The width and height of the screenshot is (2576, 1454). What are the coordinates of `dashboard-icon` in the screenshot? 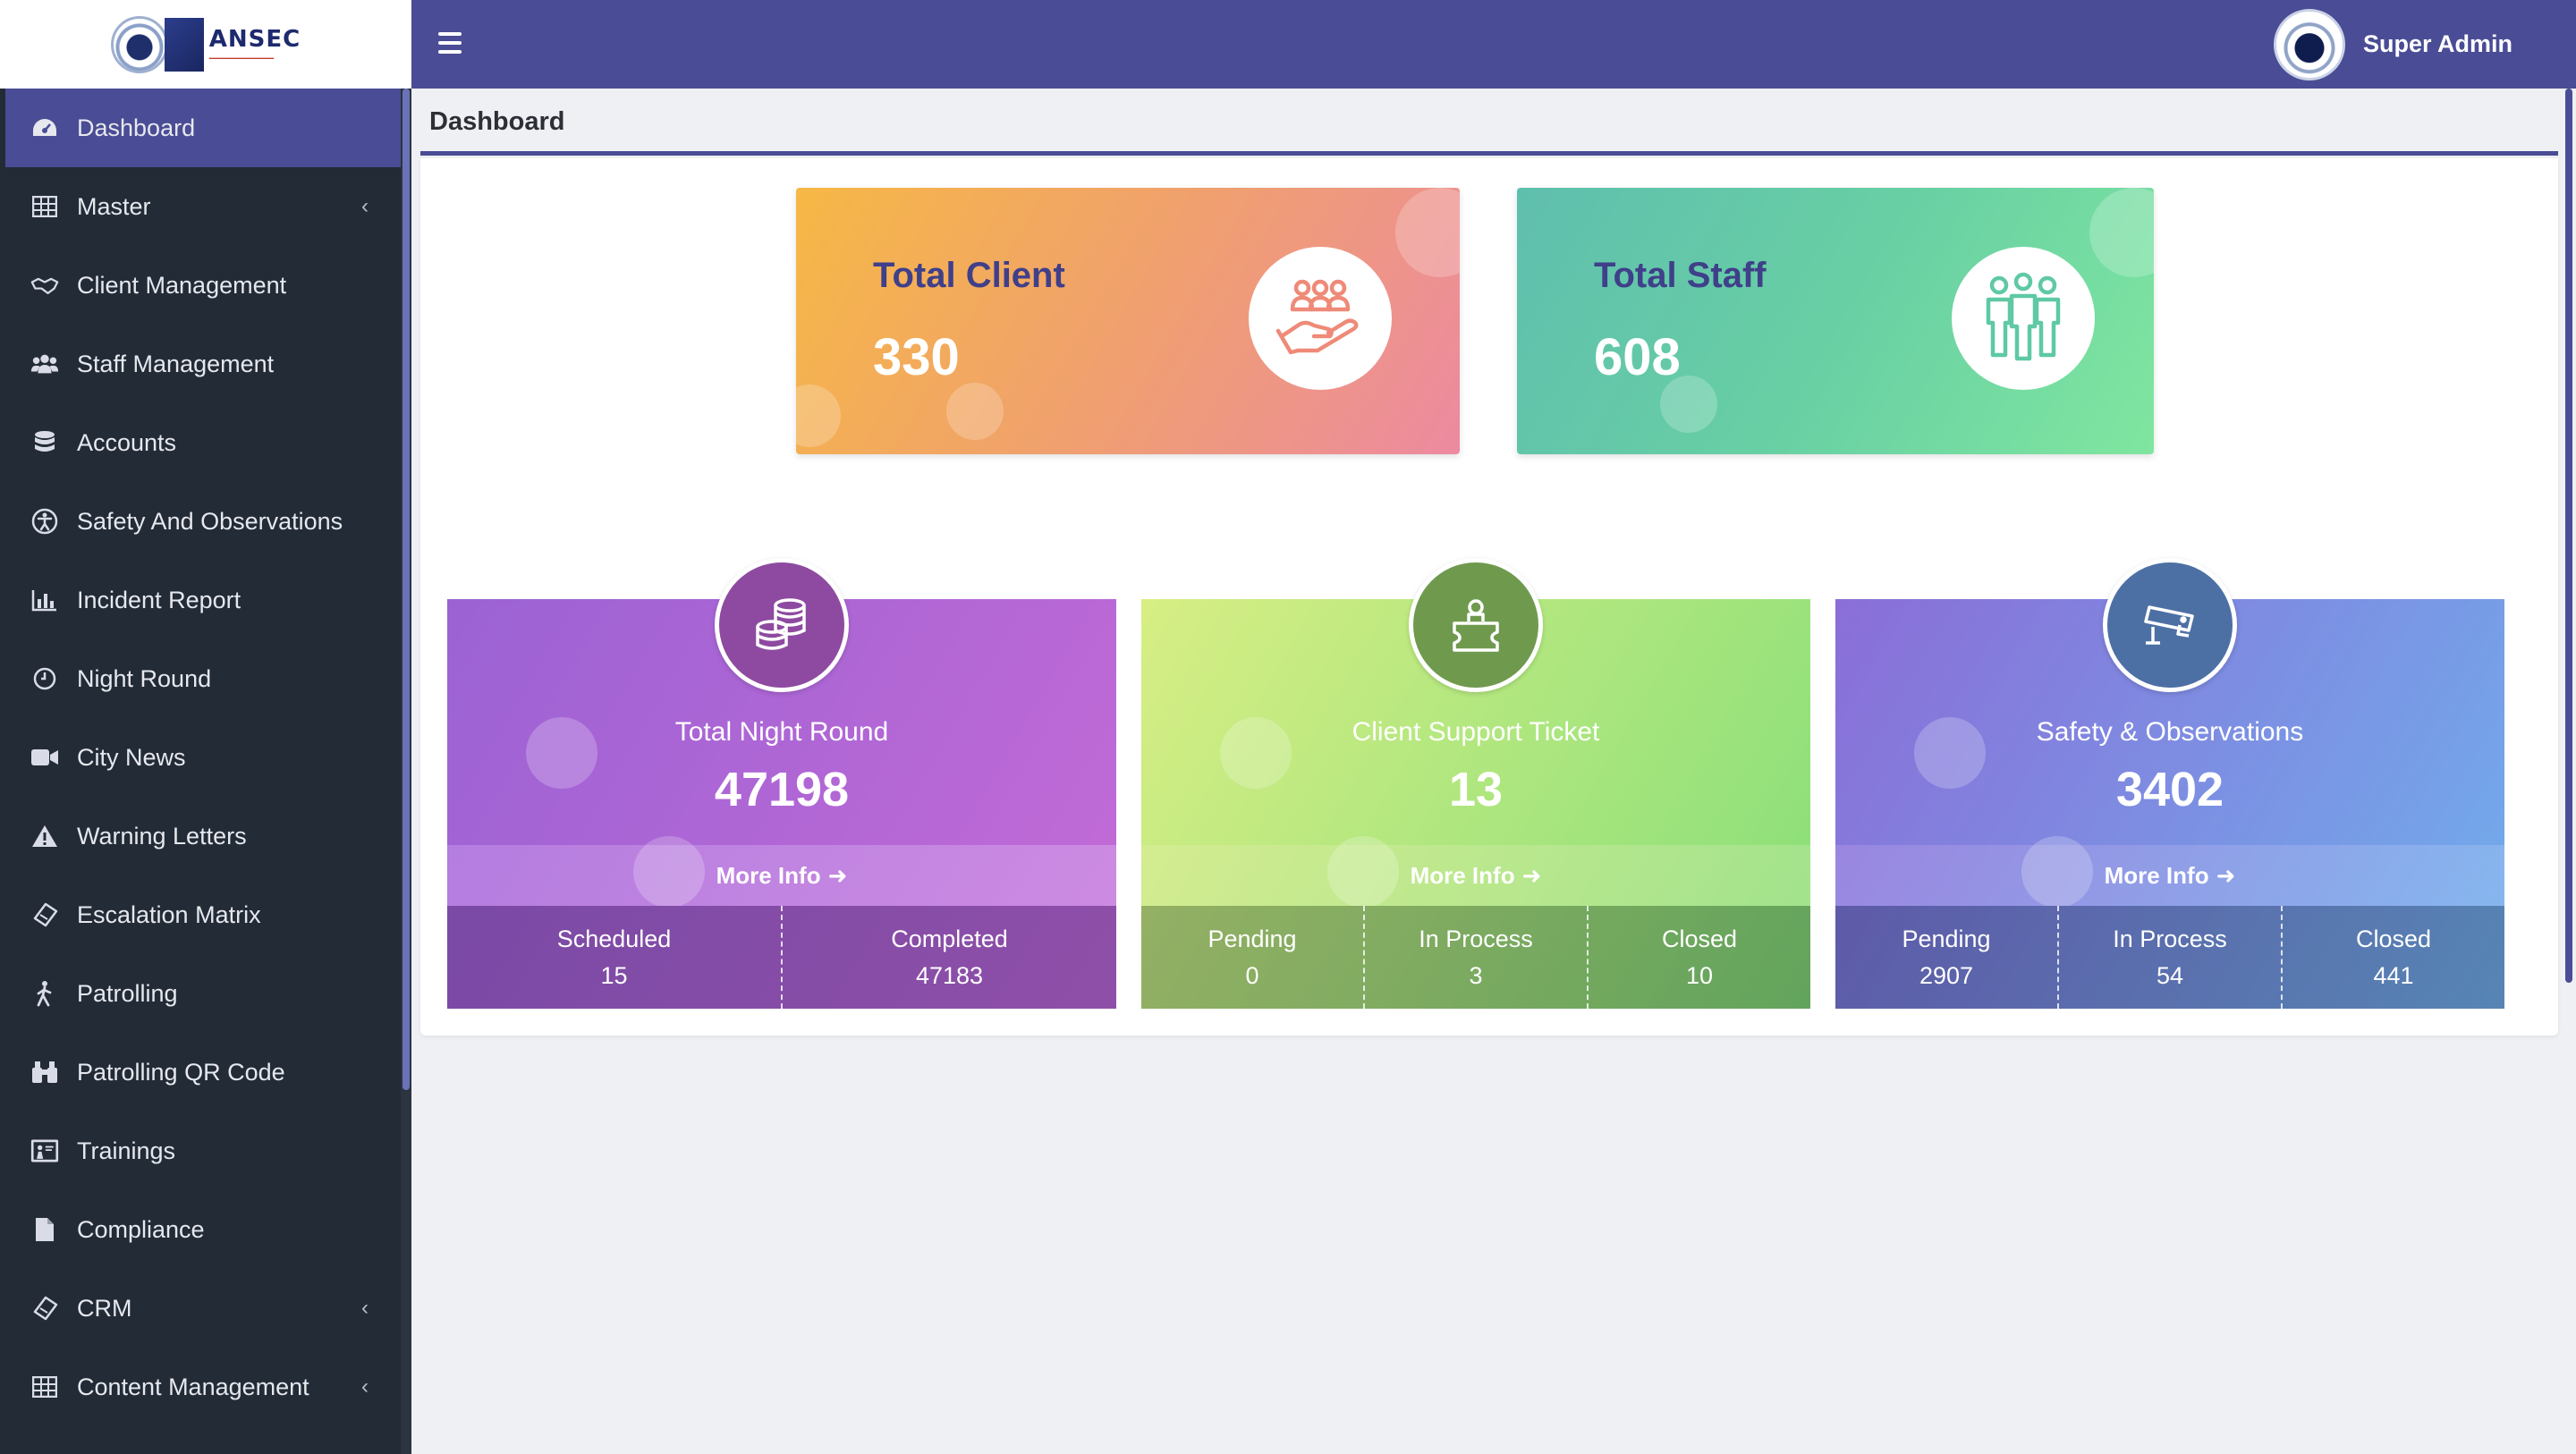 It's located at (44, 128).